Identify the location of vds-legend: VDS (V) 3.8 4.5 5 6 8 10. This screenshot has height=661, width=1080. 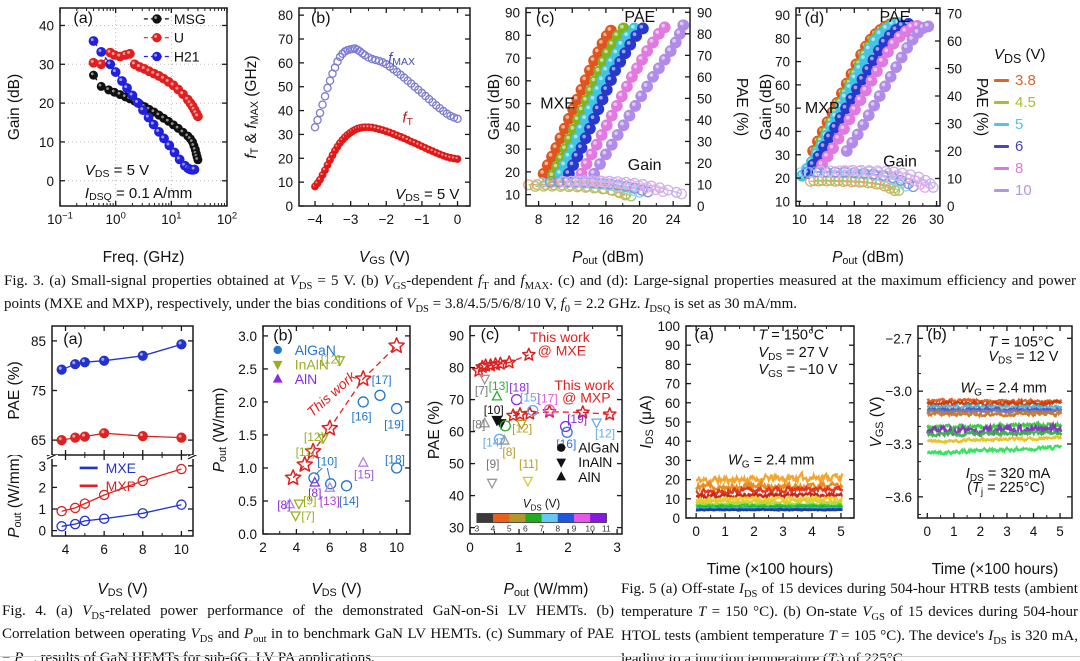
(1037, 125).